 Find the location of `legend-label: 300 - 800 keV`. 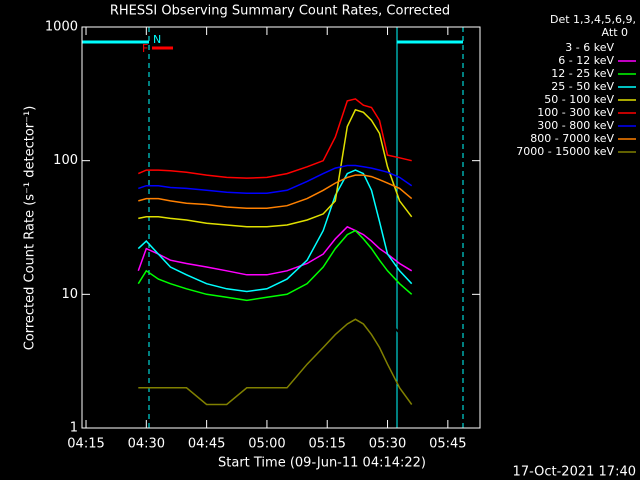

legend-label: 300 - 800 keV is located at coordinates (575, 125).